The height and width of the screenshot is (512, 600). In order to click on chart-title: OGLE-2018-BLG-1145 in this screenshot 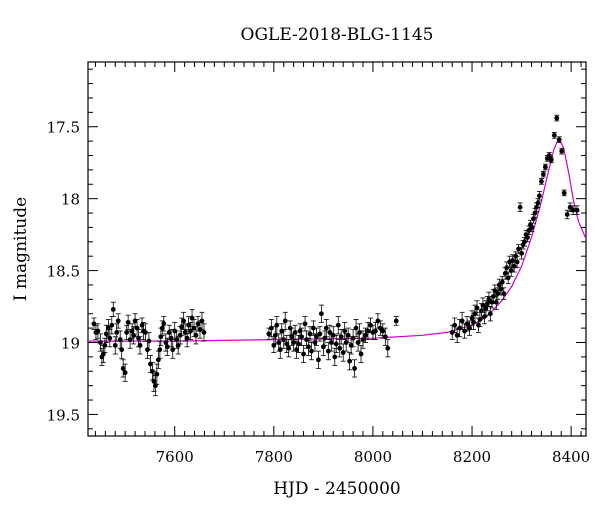, I will do `click(337, 35)`.